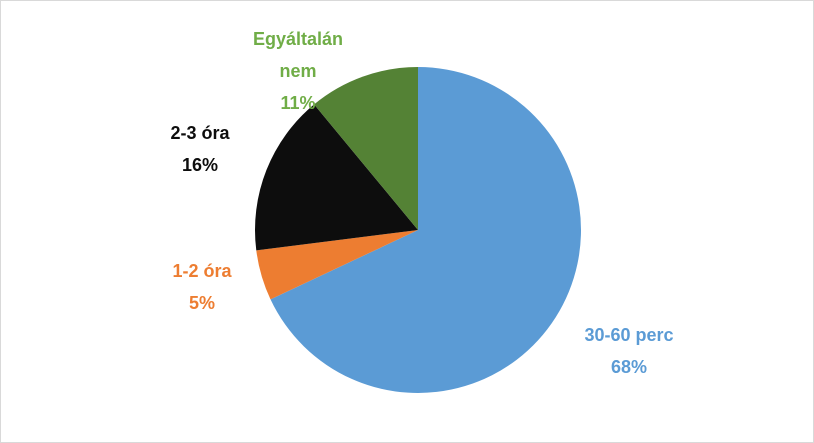 The width and height of the screenshot is (814, 443). Describe the element at coordinates (202, 271) in the screenshot. I see `slice-label: 1-2 óra` at that location.